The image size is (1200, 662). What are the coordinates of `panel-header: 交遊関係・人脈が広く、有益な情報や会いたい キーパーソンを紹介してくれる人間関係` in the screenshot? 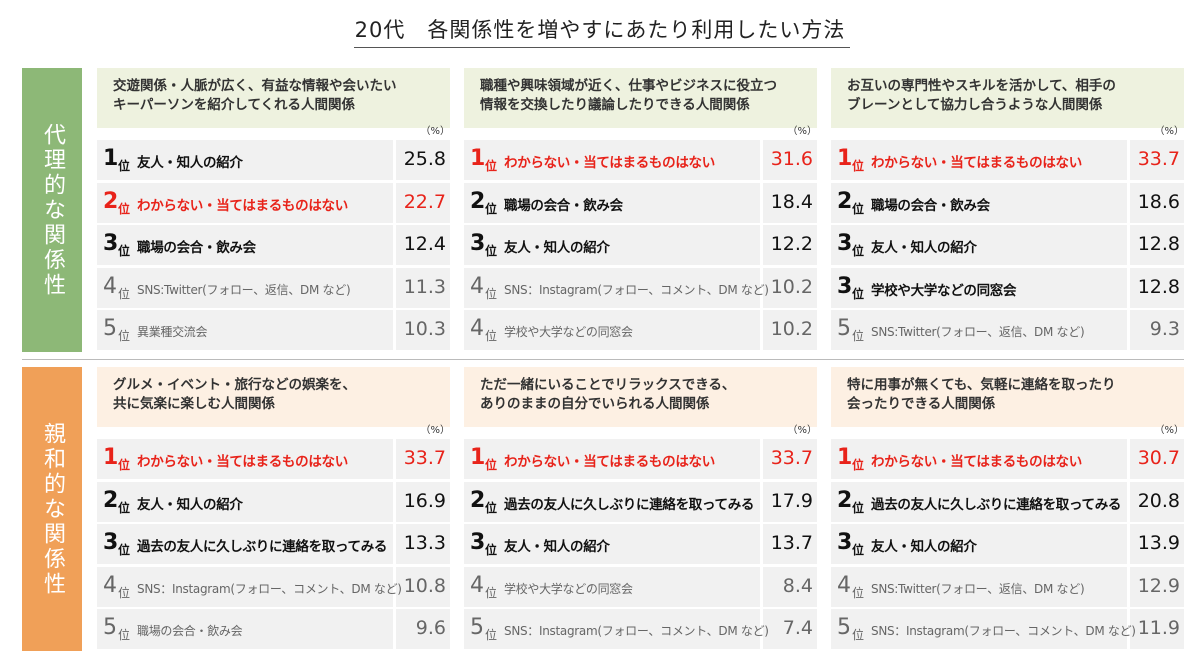 It's located at (273, 98).